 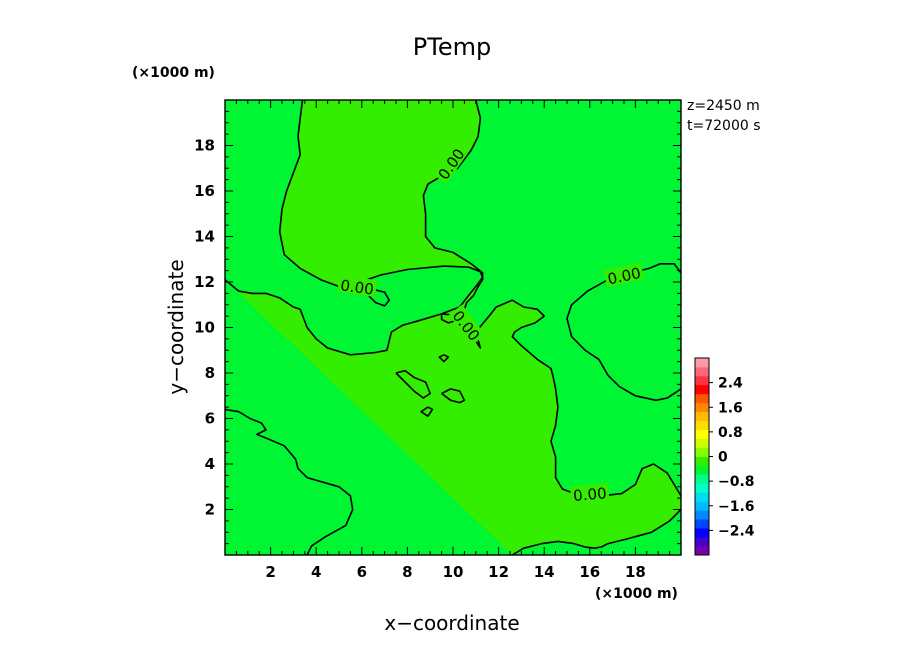 I want to click on y-tick-label: 18, so click(x=204, y=146).